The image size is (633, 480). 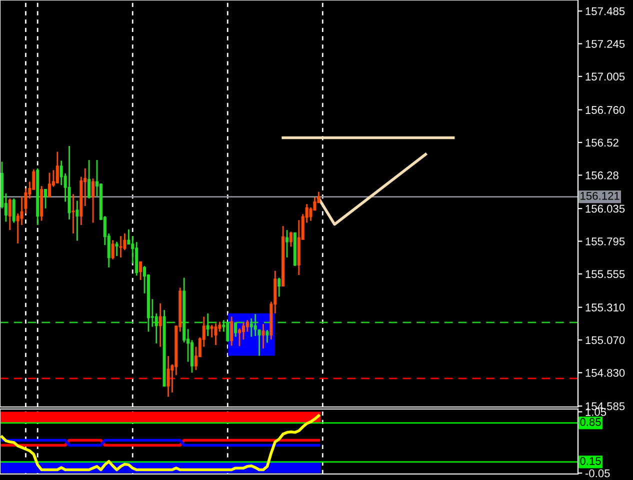 I want to click on y-tick-label: 155.070, so click(x=605, y=340).